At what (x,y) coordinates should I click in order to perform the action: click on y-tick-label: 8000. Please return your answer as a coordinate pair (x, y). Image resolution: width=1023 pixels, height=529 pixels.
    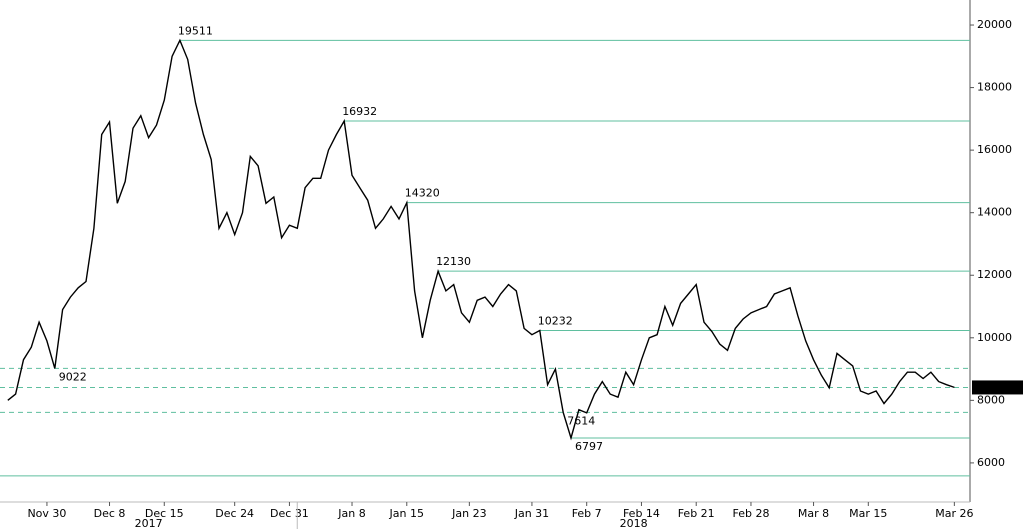
    Looking at the image, I should click on (991, 399).